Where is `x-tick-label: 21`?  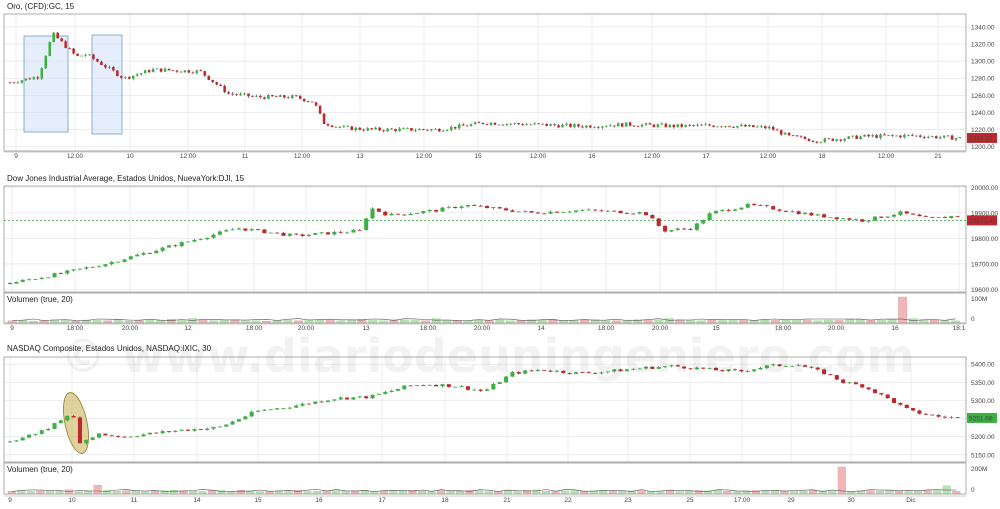 x-tick-label: 21 is located at coordinates (938, 156).